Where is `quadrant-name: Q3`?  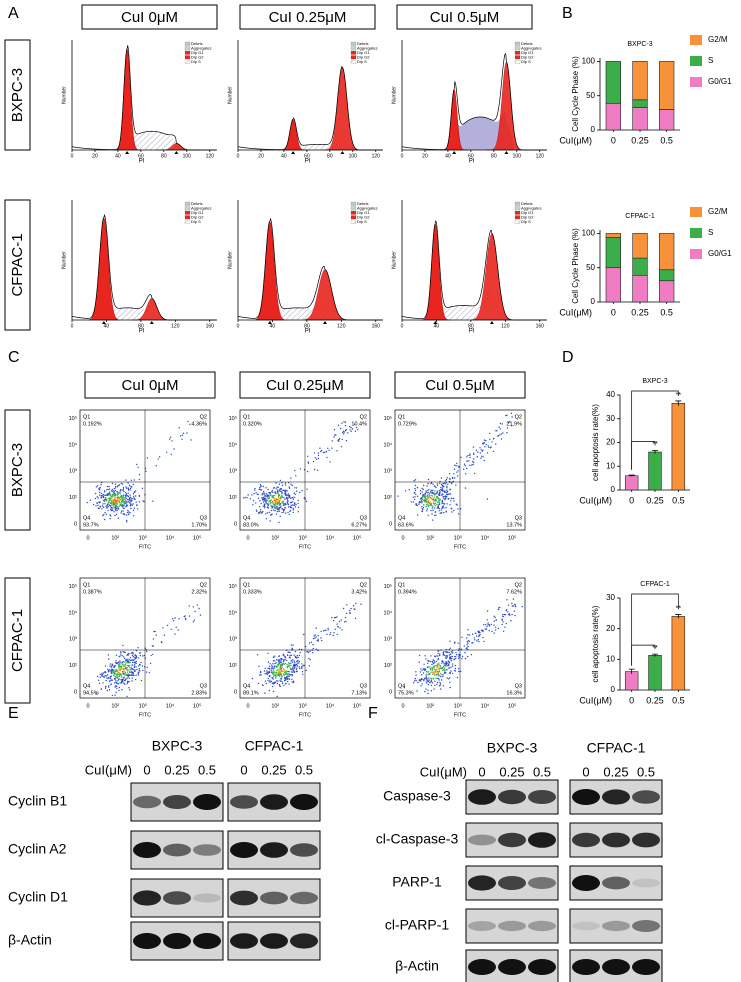 quadrant-name: Q3 is located at coordinates (363, 686).